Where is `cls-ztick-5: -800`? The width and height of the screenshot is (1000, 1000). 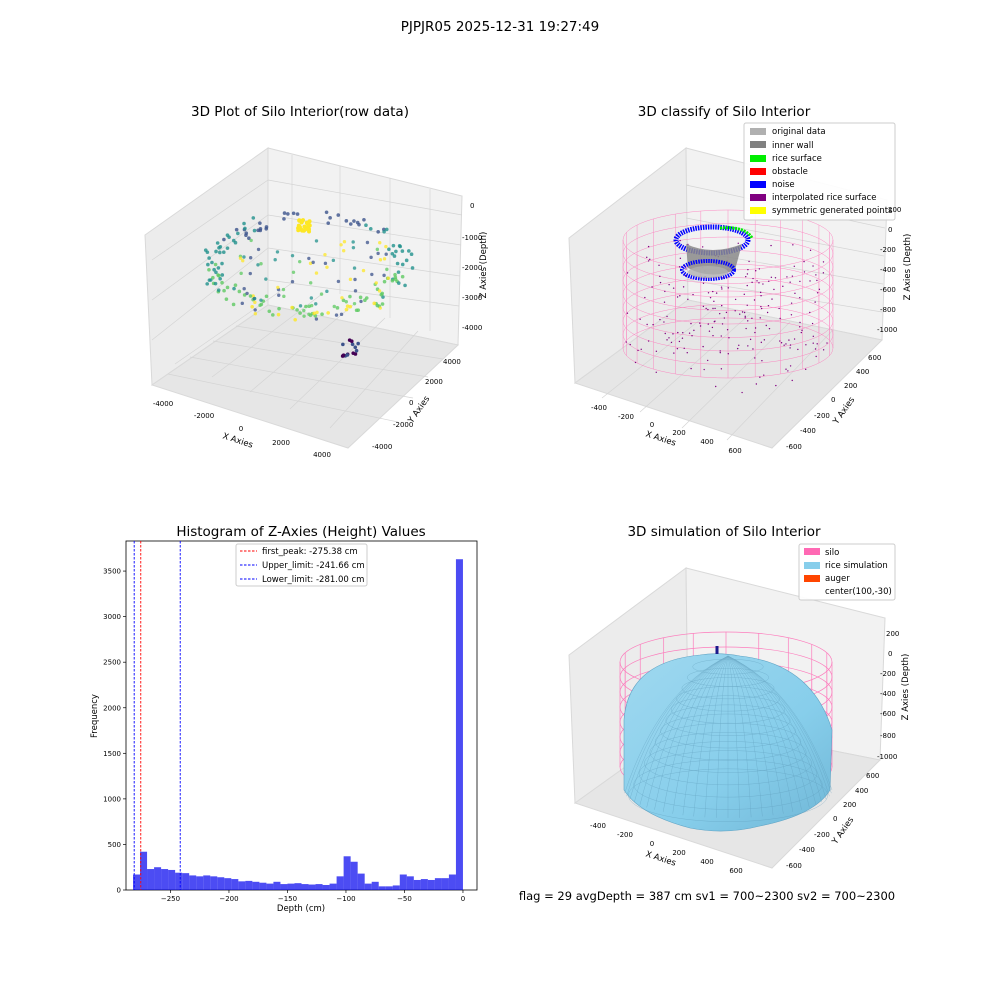 cls-ztick-5: -800 is located at coordinates (888, 310).